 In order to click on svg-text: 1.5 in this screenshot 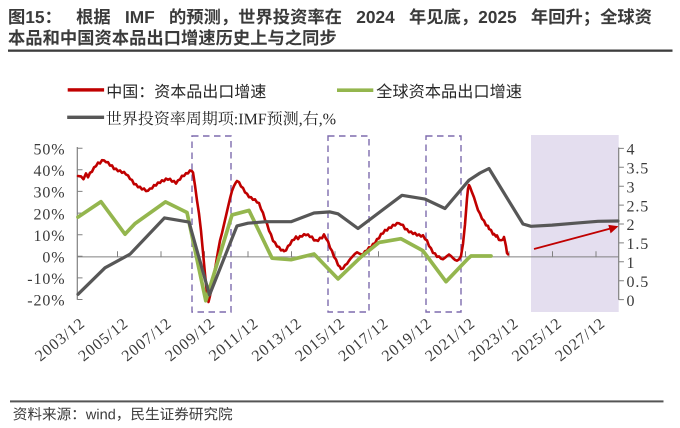, I will do `click(638, 244)`.